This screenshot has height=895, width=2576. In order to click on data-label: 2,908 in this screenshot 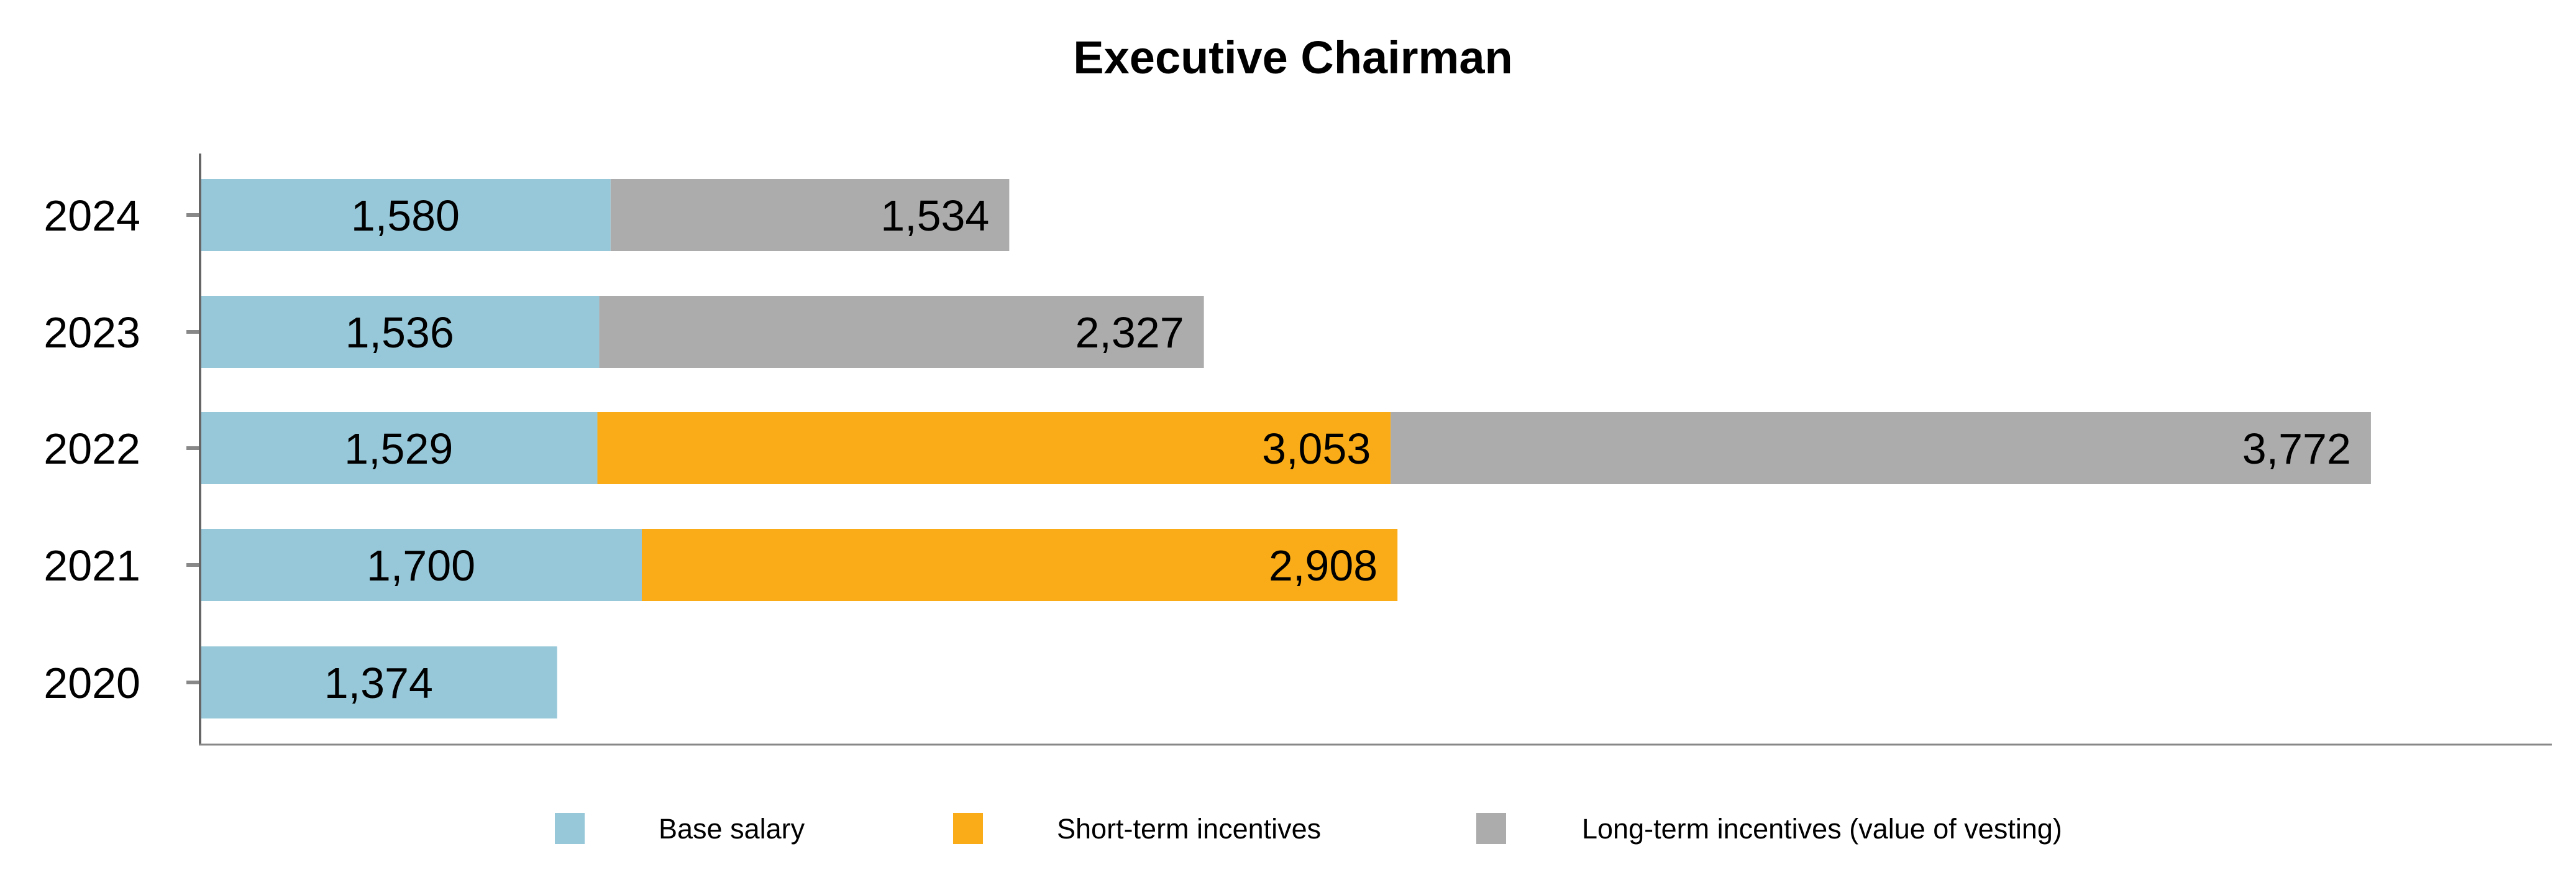, I will do `click(1323, 566)`.